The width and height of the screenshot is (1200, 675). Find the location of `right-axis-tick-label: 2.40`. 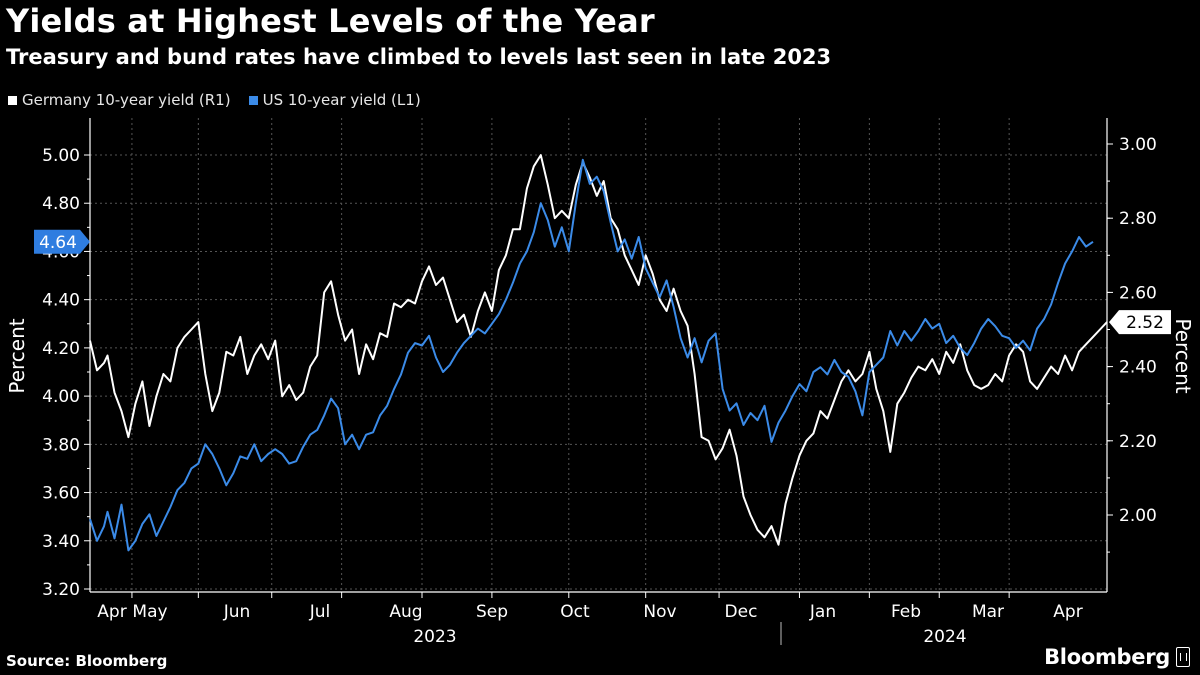

right-axis-tick-label: 2.40 is located at coordinates (1138, 368).